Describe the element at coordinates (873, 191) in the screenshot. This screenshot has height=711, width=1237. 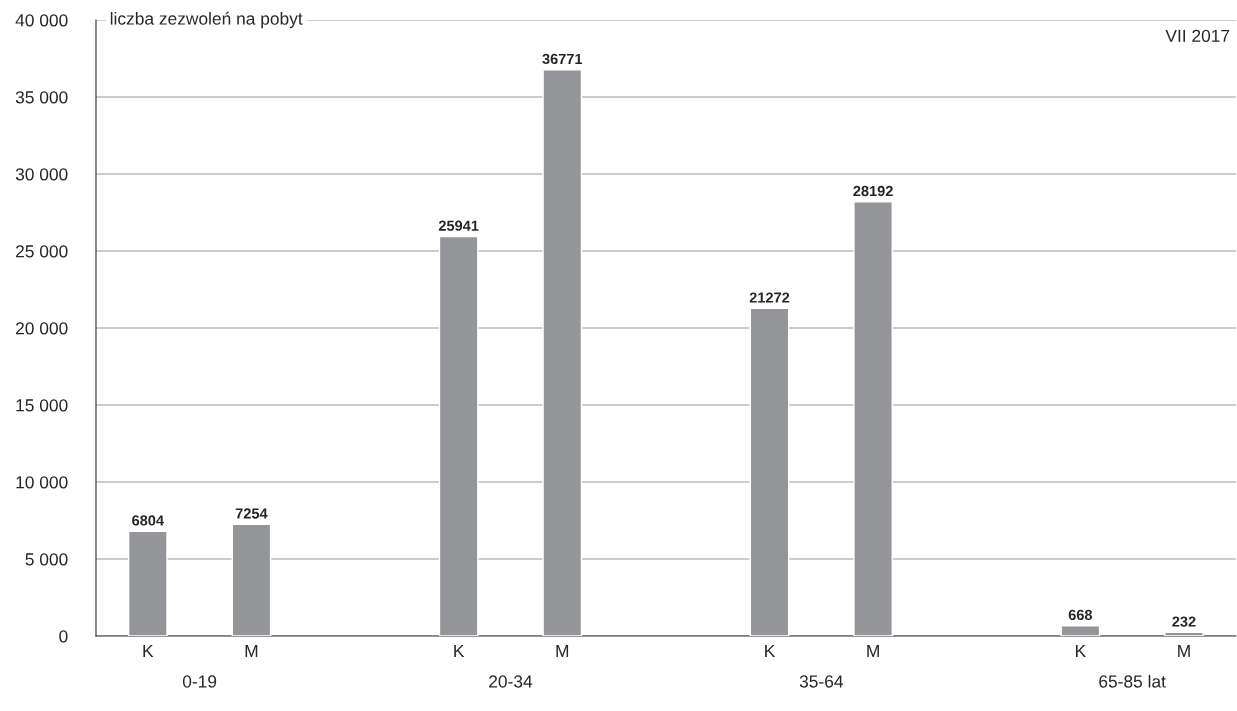
I see `data-label: 28192` at that location.